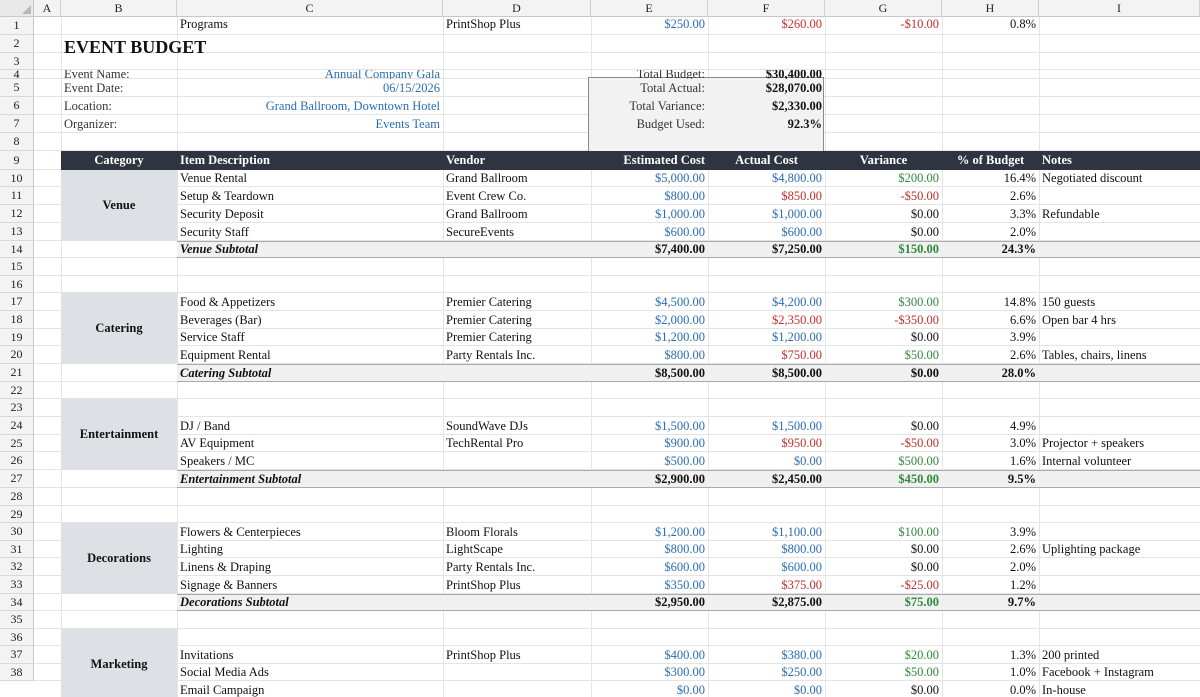 This screenshot has height=697, width=1200. Describe the element at coordinates (1019, 301) in the screenshot. I see `item-percent-of-budget: 14.8%` at that location.